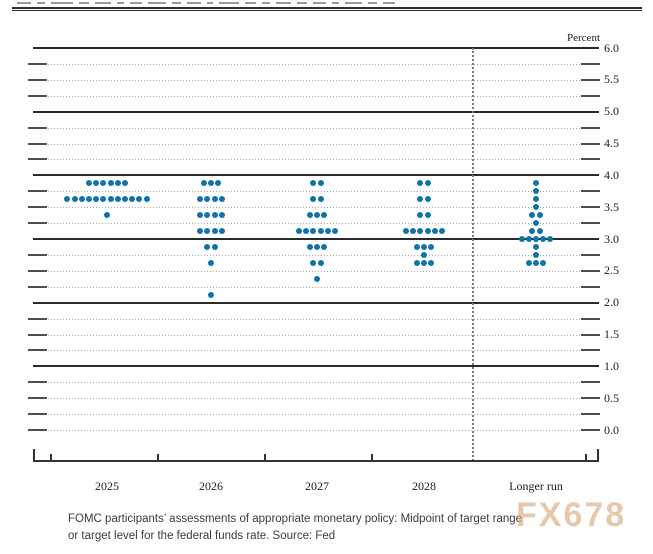 The height and width of the screenshot is (554, 653). I want to click on gridline-0.250, so click(314, 415).